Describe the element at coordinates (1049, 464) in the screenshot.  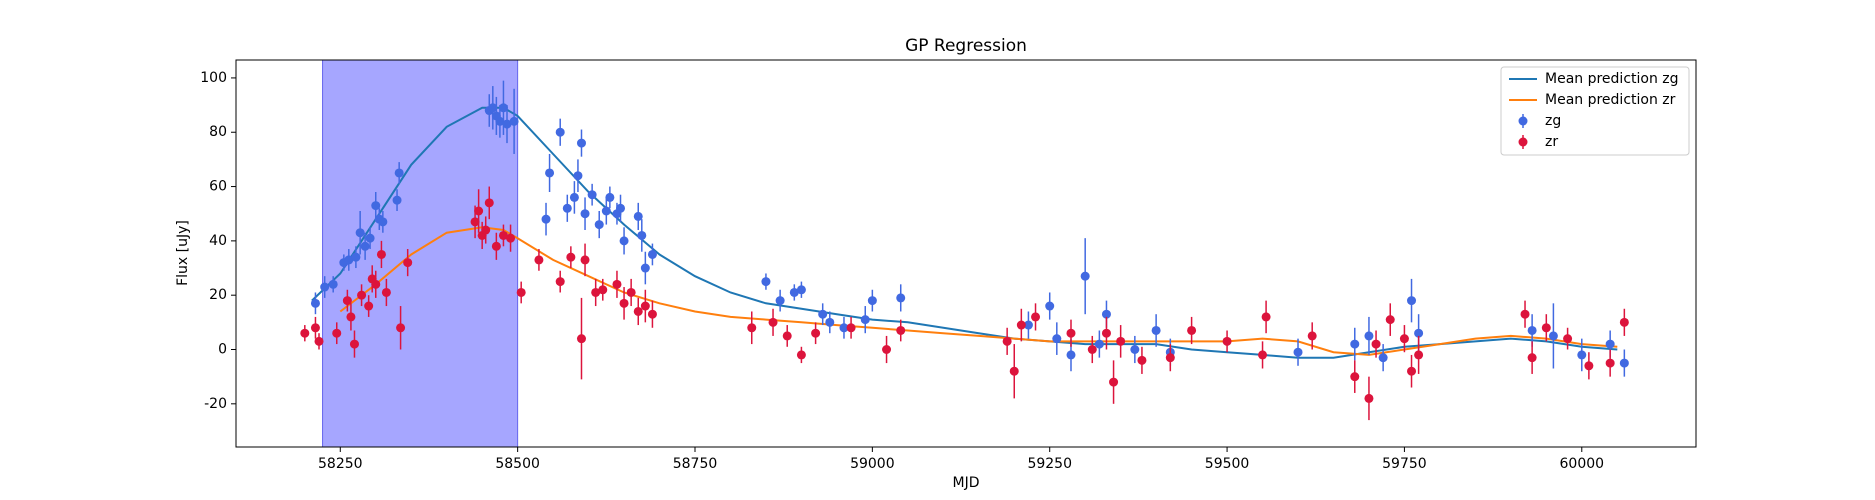
I see `x-tick-label: 59250` at that location.